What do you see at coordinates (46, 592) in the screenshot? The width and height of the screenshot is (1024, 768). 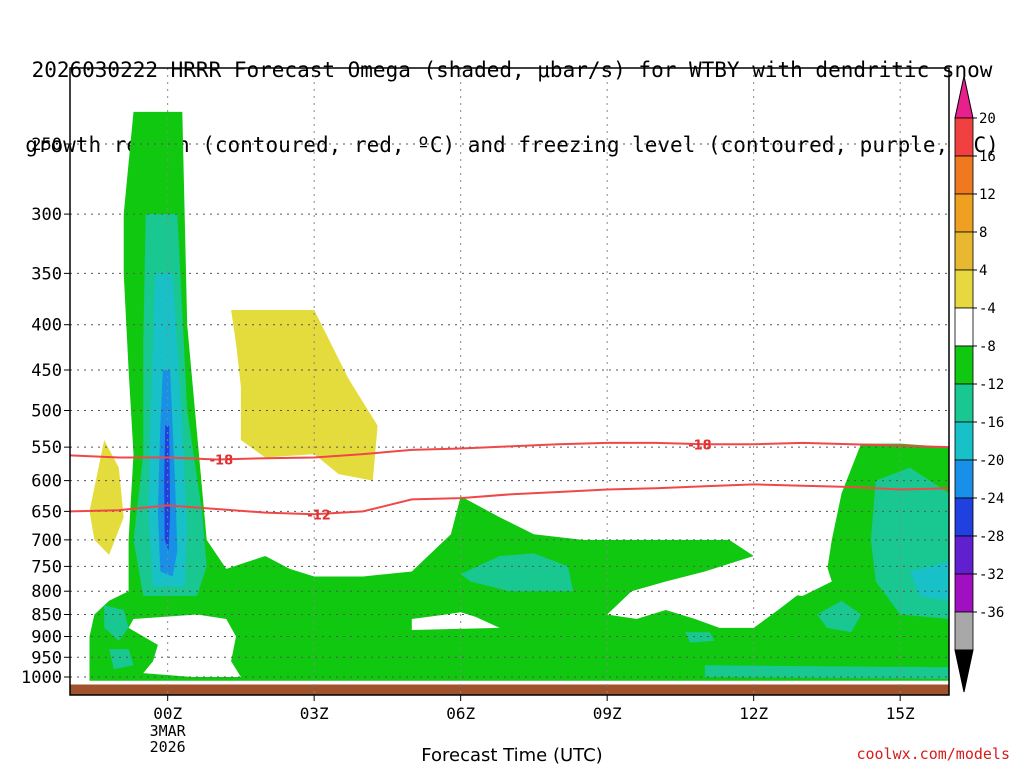 I see `y-tick-label: 800` at bounding box center [46, 592].